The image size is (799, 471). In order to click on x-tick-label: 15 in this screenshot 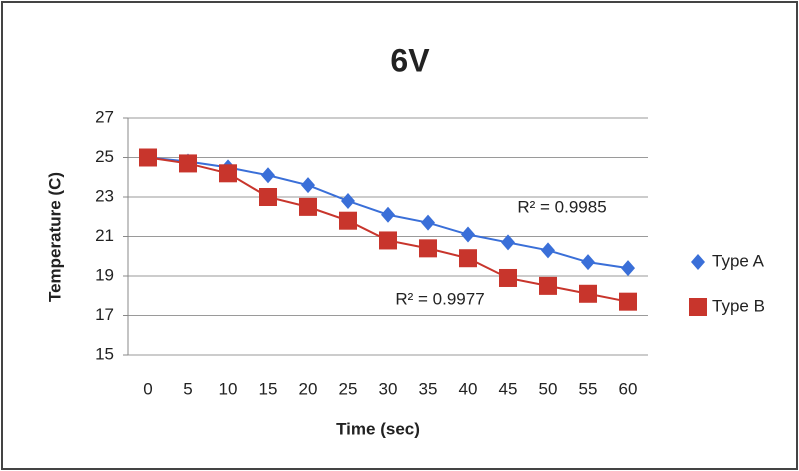, I will do `click(268, 388)`.